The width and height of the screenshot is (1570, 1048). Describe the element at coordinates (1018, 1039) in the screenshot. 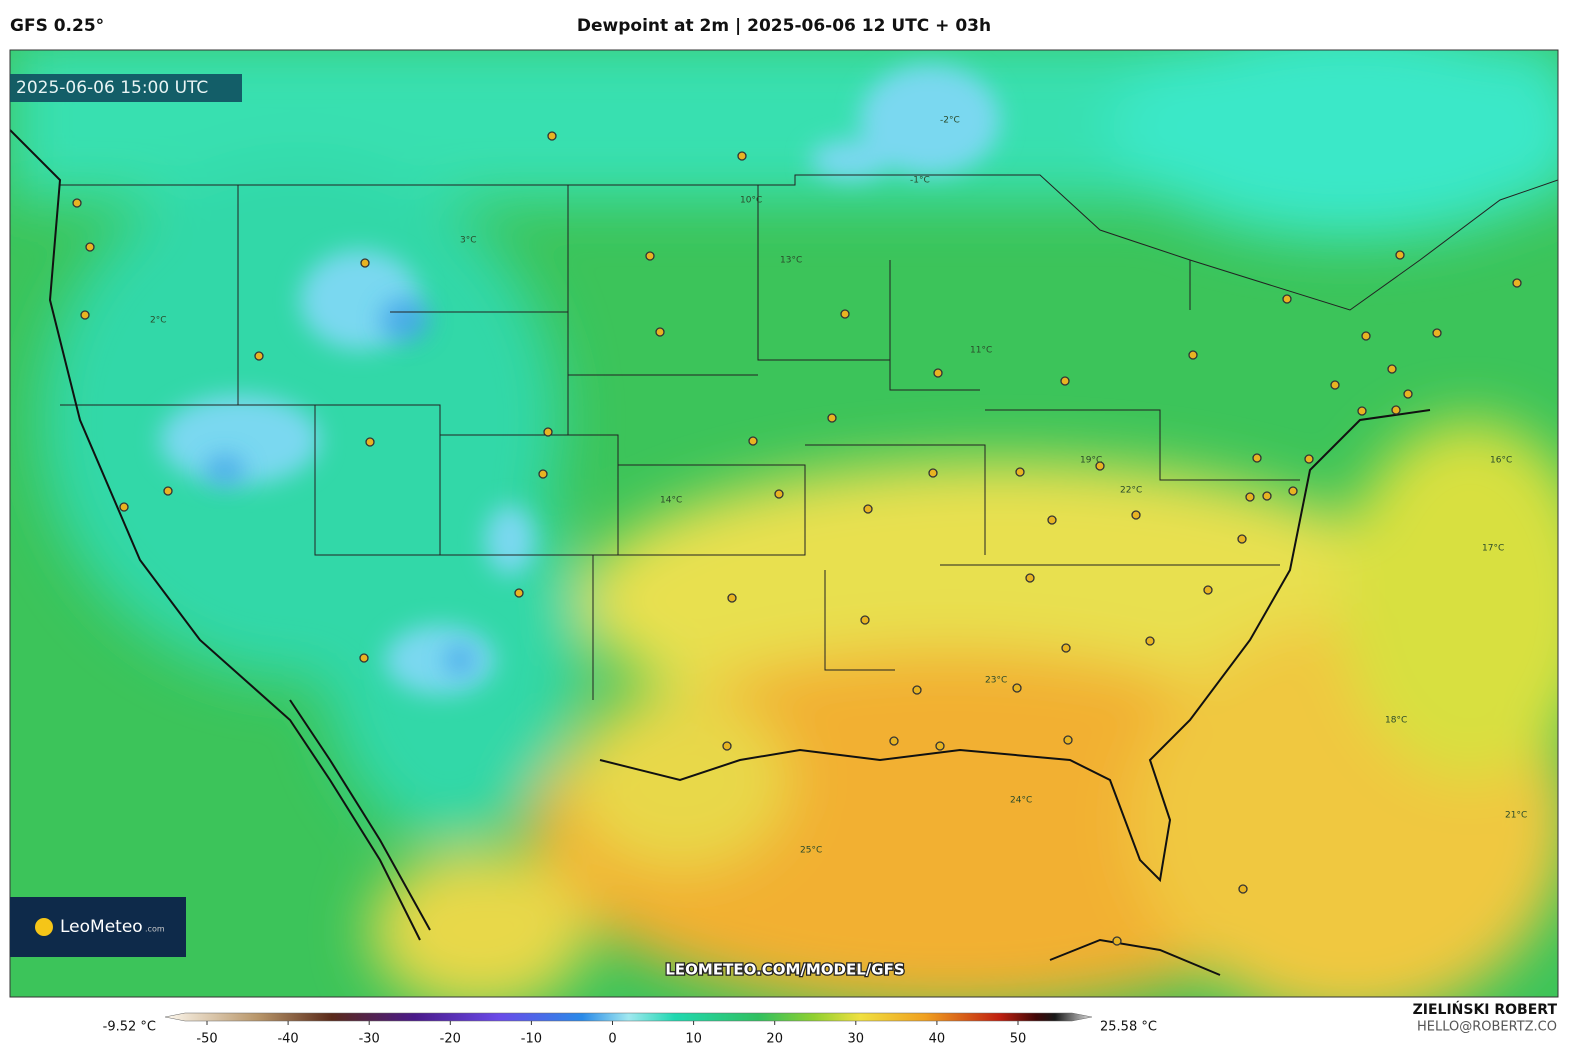

I see `colorbar-tick-label: 50` at that location.